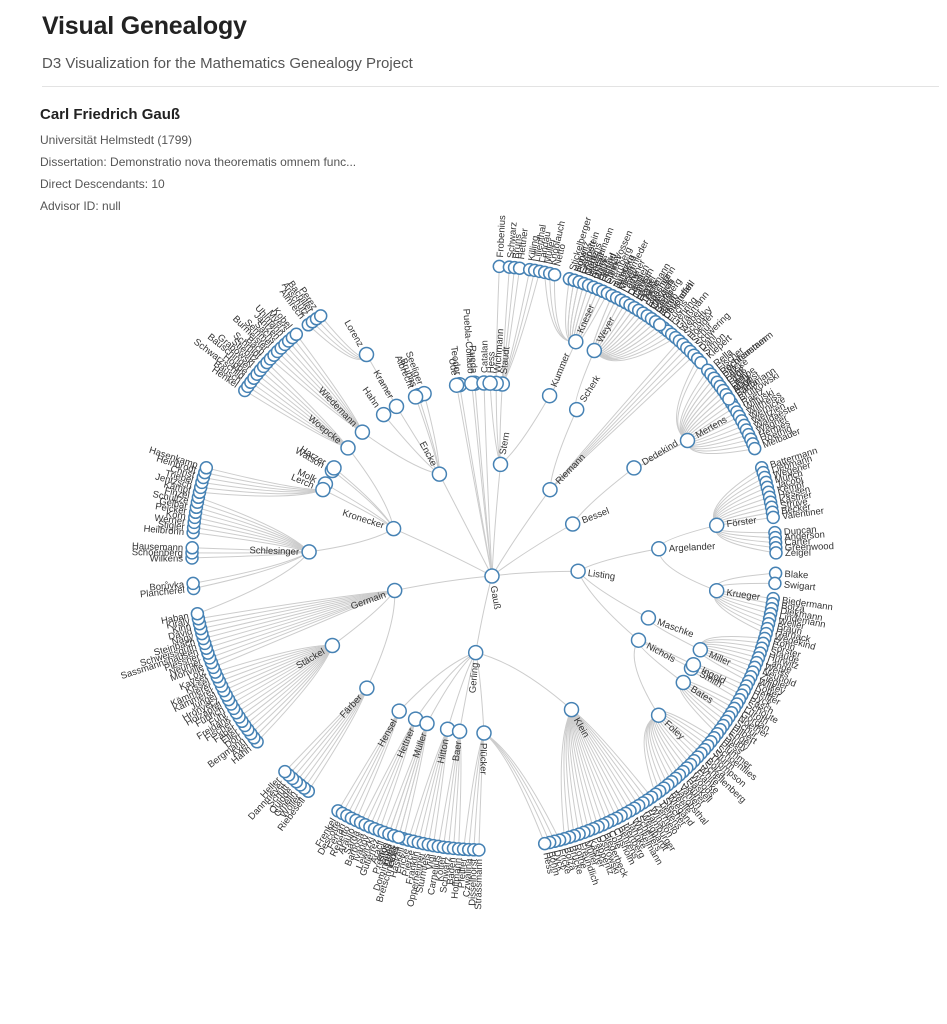  What do you see at coordinates (399, 711) in the screenshot?
I see `node-hensel` at bounding box center [399, 711].